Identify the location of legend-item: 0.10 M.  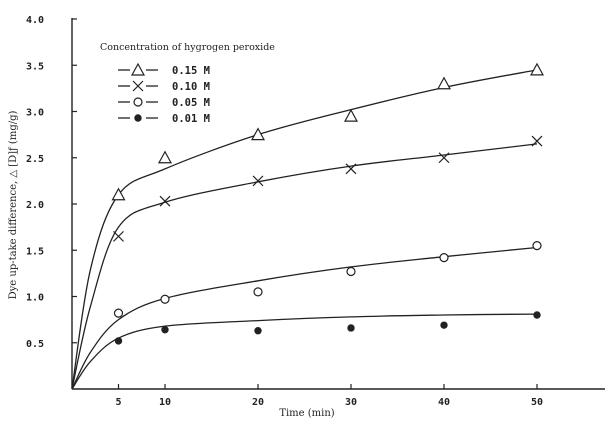
(164, 86).